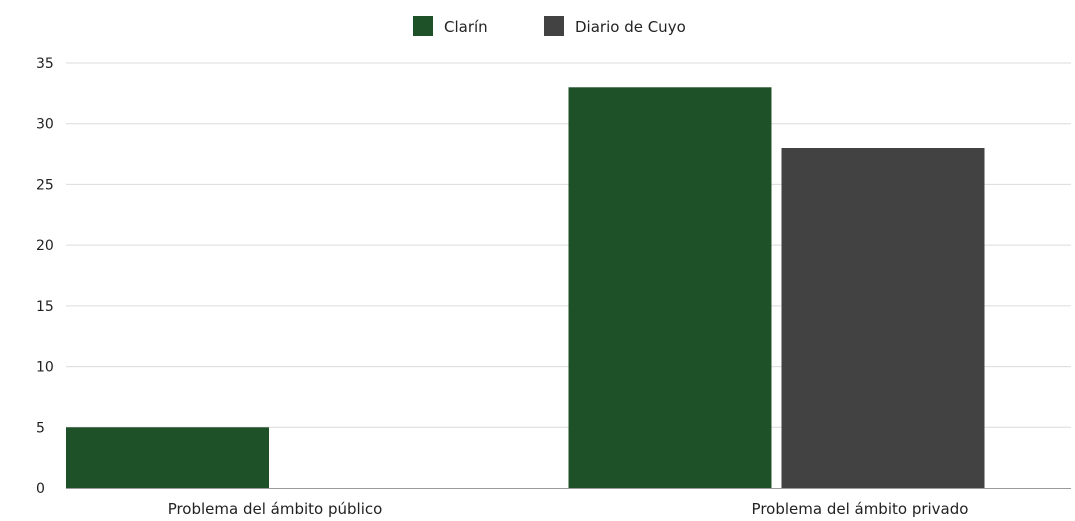  Describe the element at coordinates (45, 64) in the screenshot. I see `y-tick-label: 35` at that location.